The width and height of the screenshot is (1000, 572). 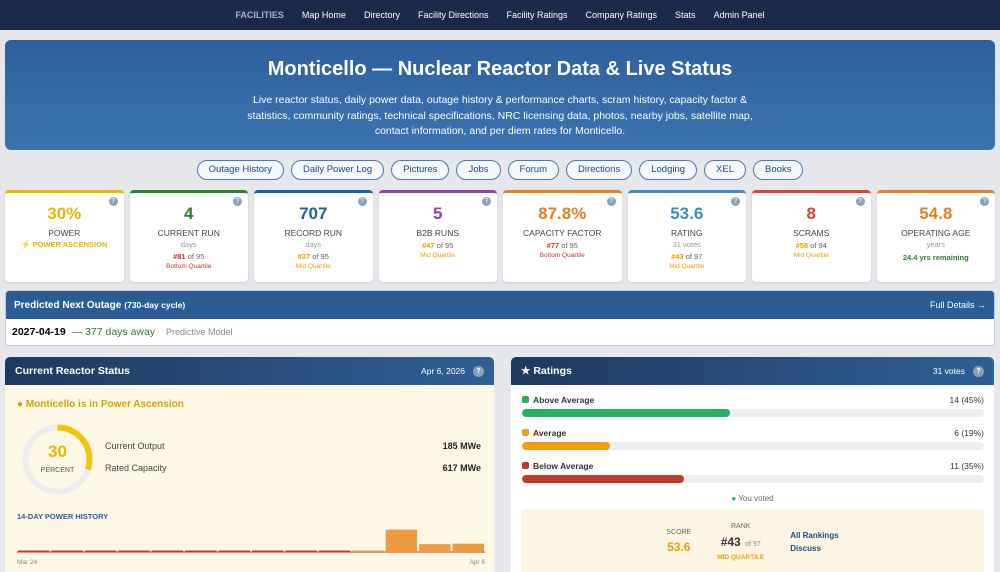 What do you see at coordinates (478, 170) in the screenshot?
I see `nav-button: Jobs` at bounding box center [478, 170].